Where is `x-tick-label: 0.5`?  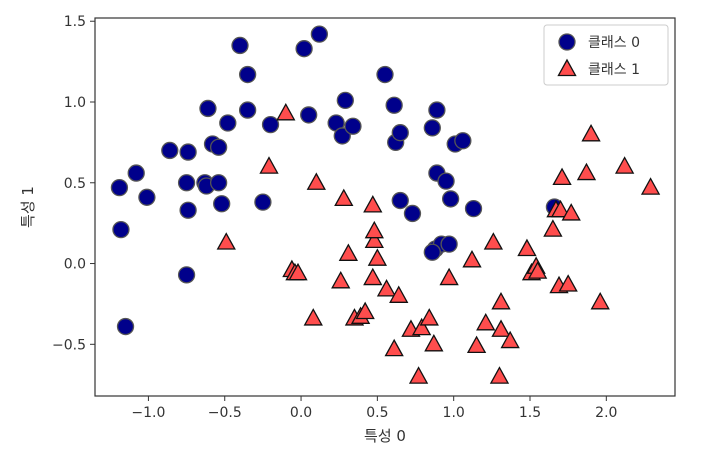
x-tick-label: 0.5 is located at coordinates (377, 413).